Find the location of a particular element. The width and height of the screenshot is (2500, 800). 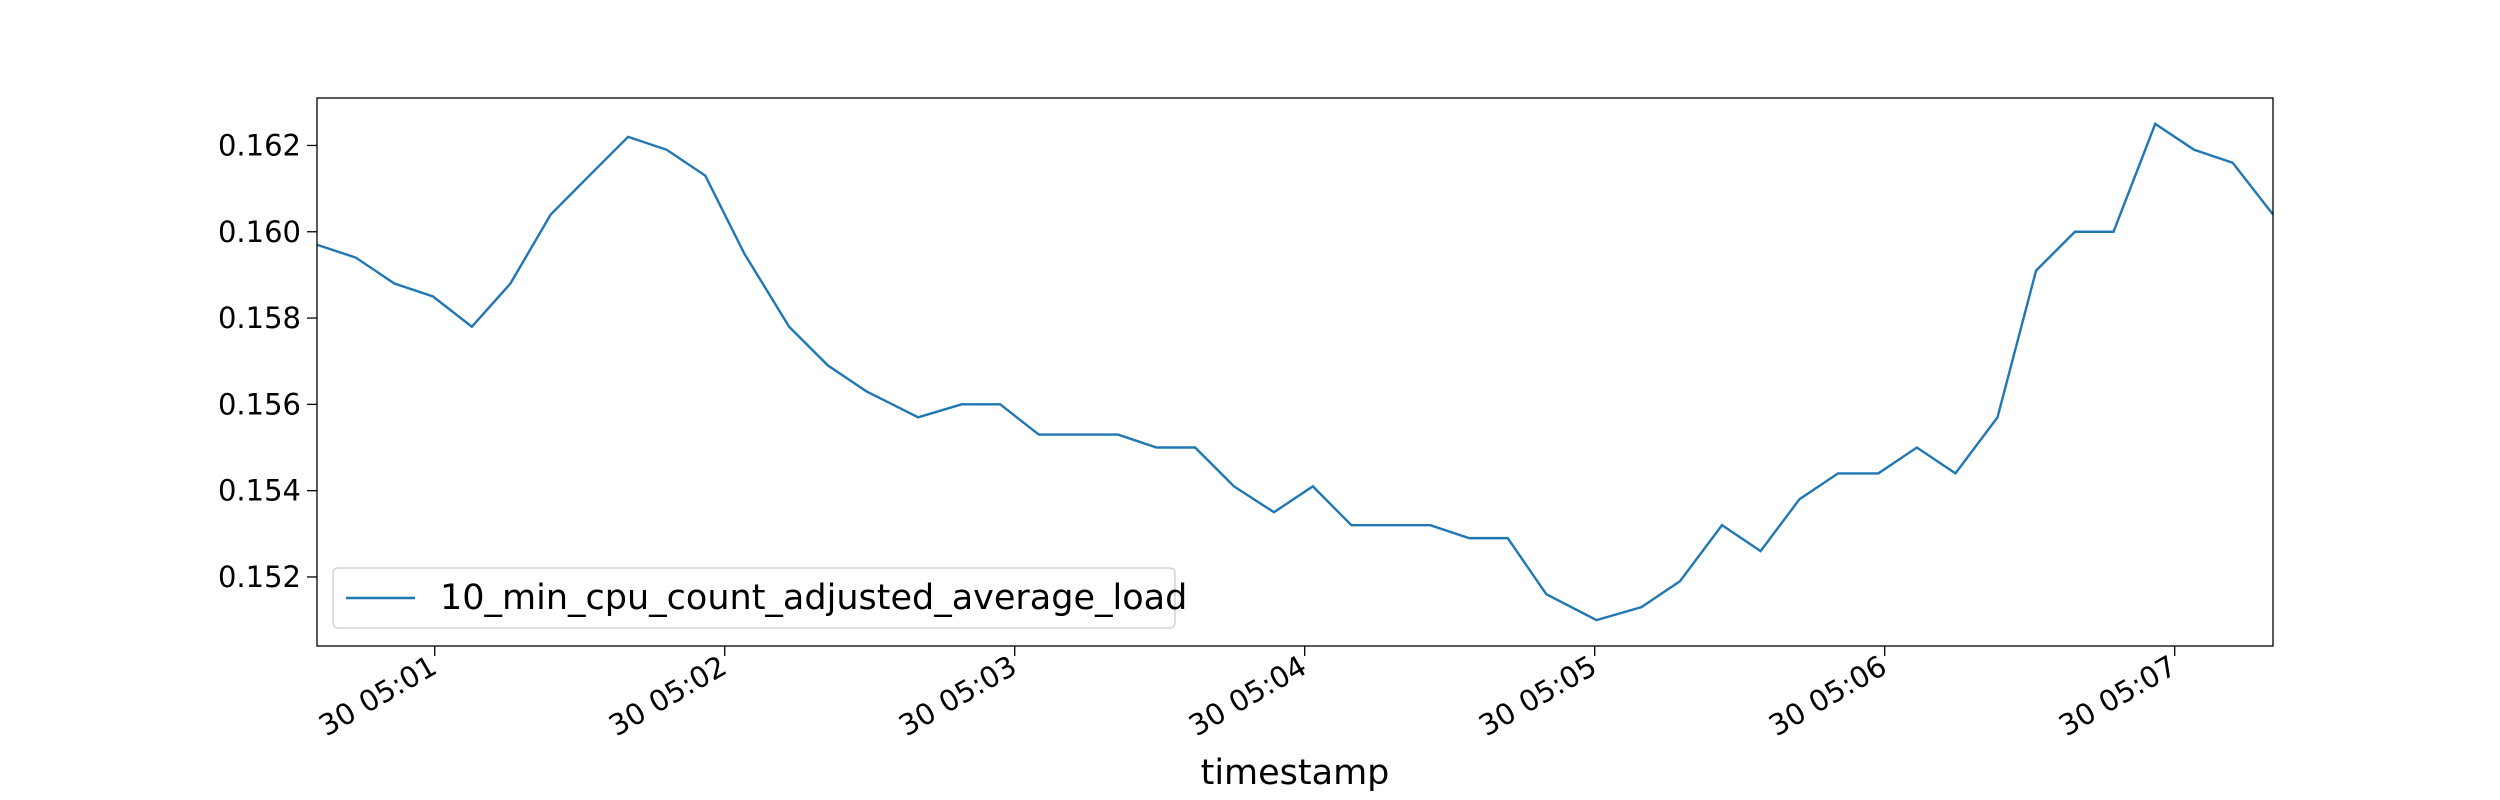

y-tick-label: 0.162 is located at coordinates (259, 145).